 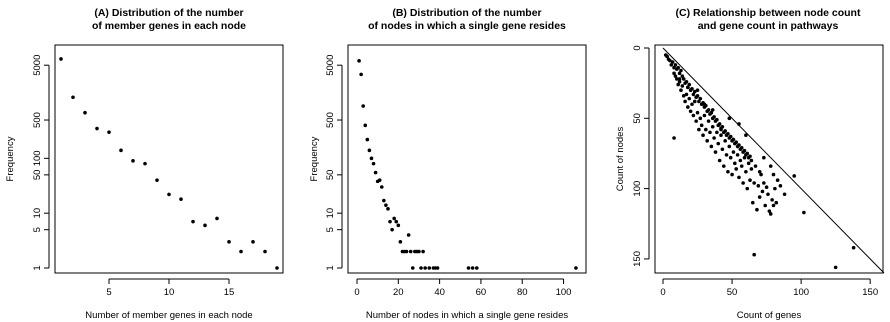 I want to click on x-axis-label: Number of member genes in each node, so click(x=168, y=315).